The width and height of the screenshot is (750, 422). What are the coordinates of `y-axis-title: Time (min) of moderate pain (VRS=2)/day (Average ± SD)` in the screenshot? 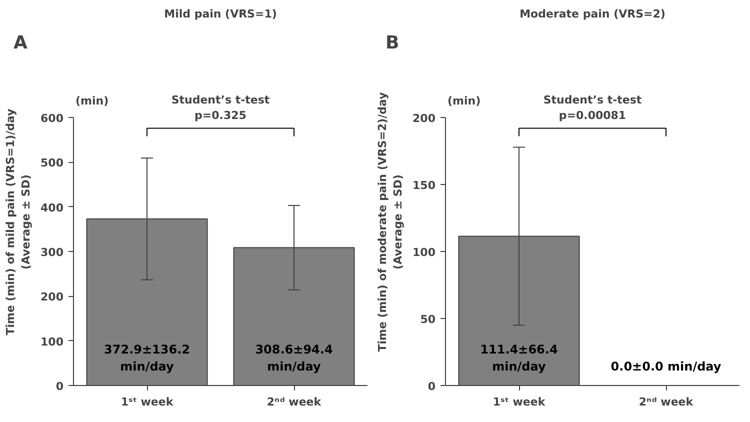 It's located at (390, 222).